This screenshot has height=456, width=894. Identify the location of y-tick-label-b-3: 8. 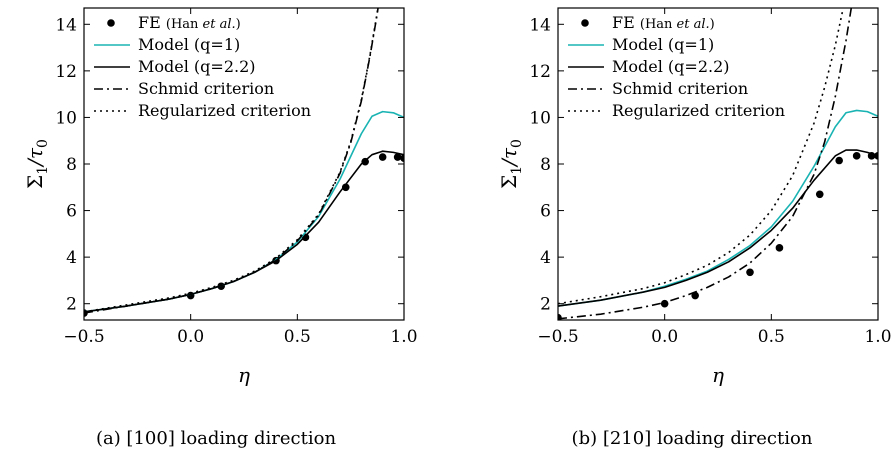
(545, 165).